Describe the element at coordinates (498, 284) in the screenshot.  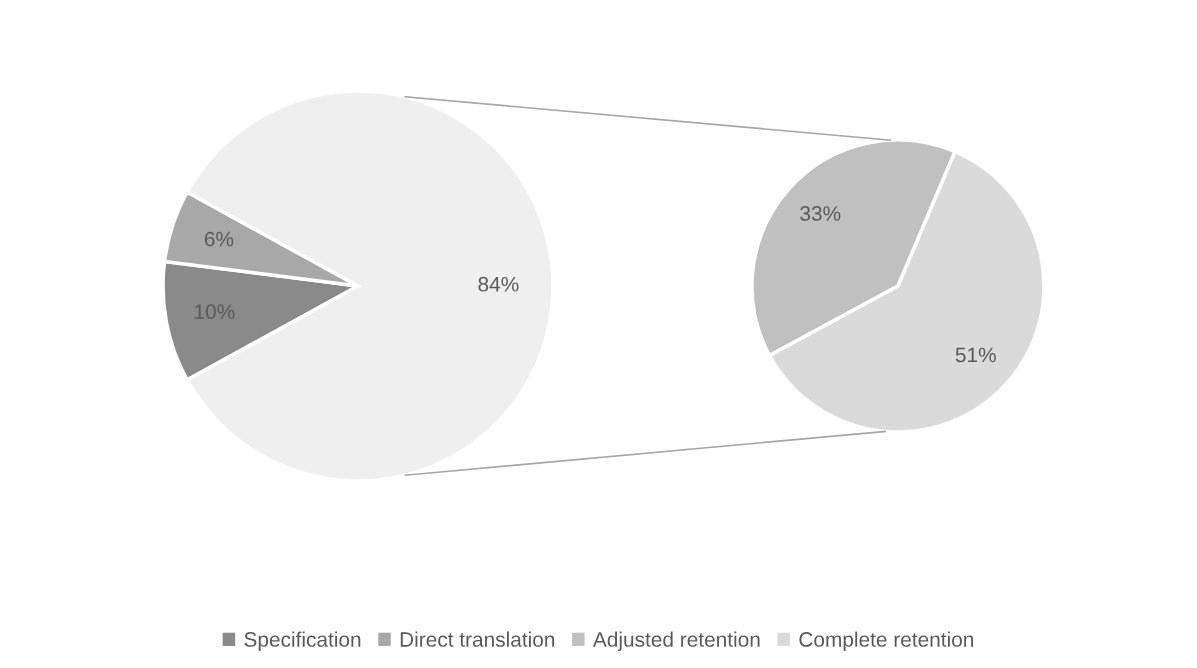
I see `data-label: 84%` at that location.